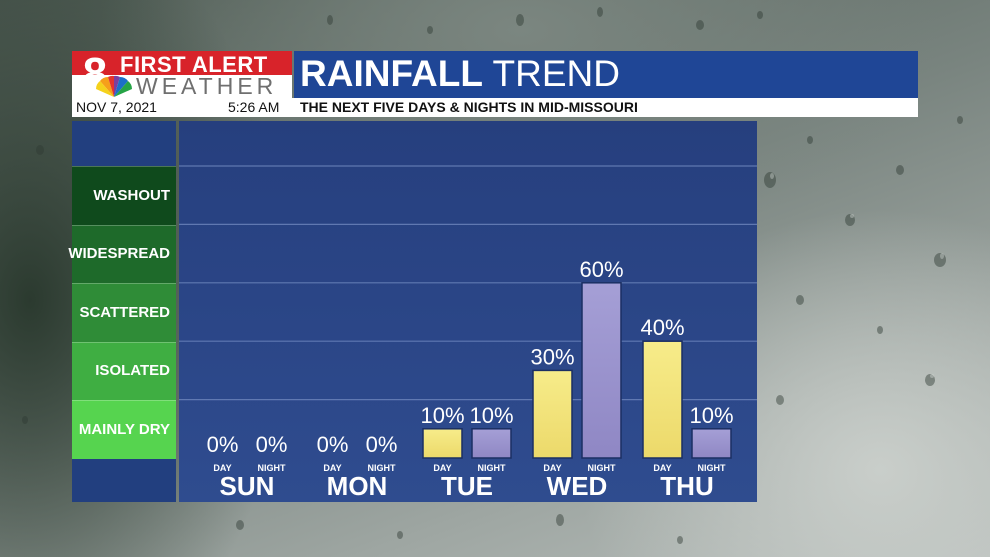 The width and height of the screenshot is (990, 557). What do you see at coordinates (711, 415) in the screenshot?
I see `value-label-thu-night: 10%` at bounding box center [711, 415].